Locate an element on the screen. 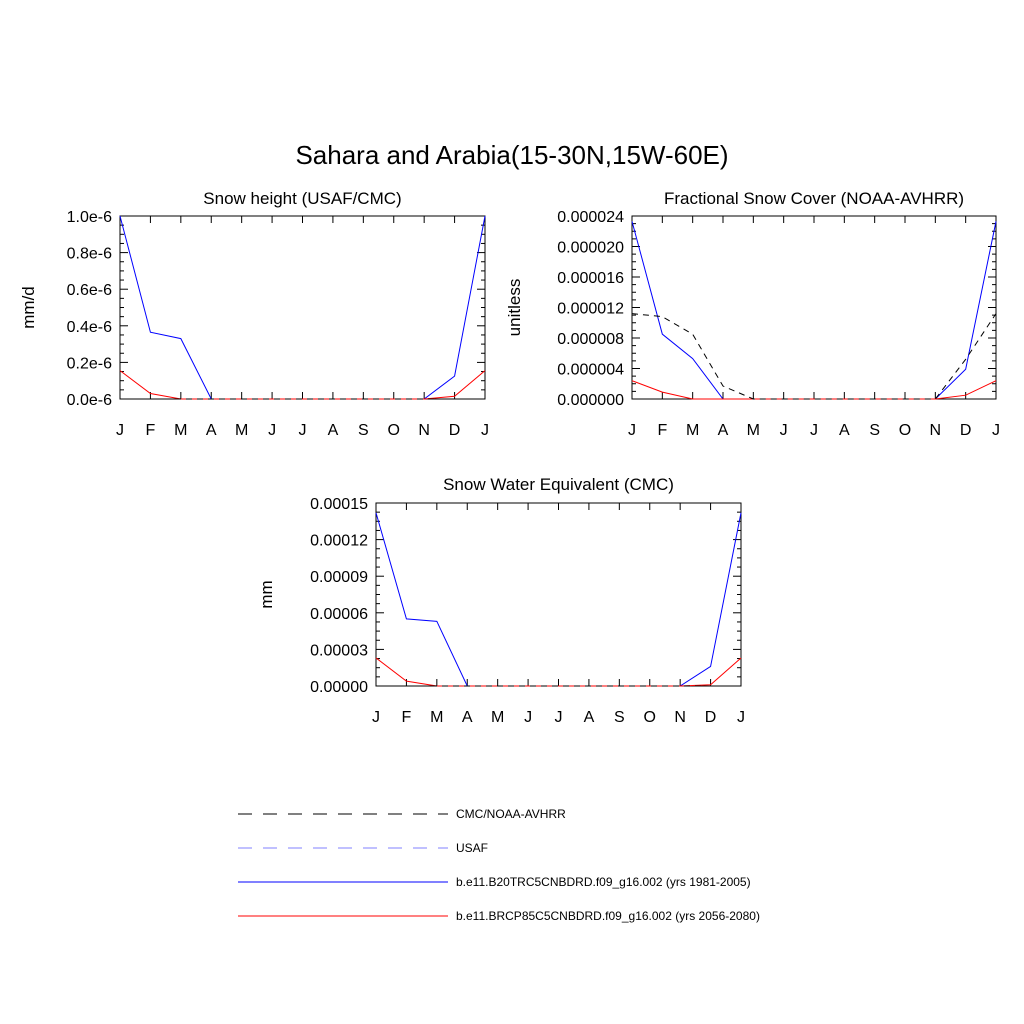 This screenshot has width=1024, height=1024. y-tick-label: 0.00006 is located at coordinates (339, 614).